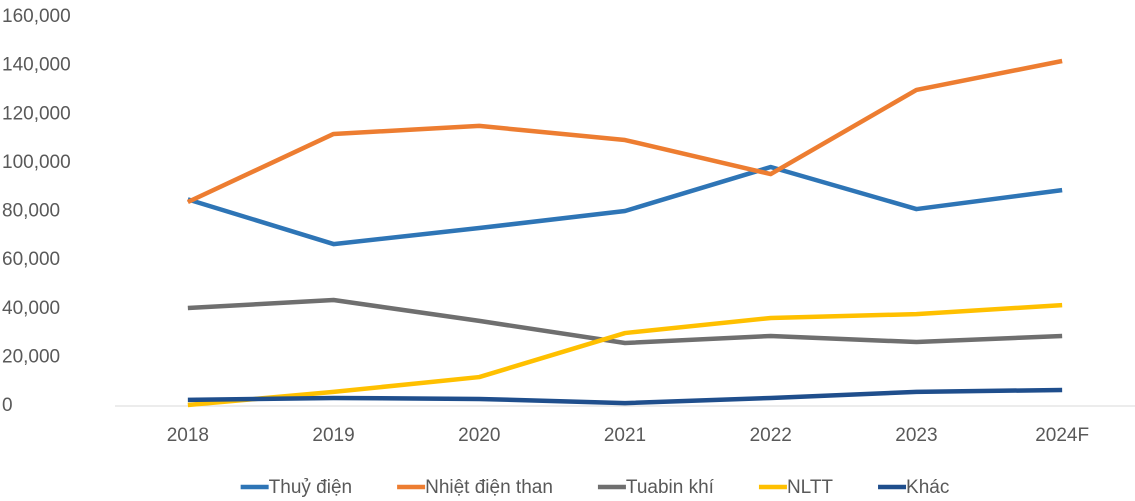 This screenshot has height=501, width=1135. What do you see at coordinates (771, 435) in the screenshot?
I see `x-tick-label: 2022` at bounding box center [771, 435].